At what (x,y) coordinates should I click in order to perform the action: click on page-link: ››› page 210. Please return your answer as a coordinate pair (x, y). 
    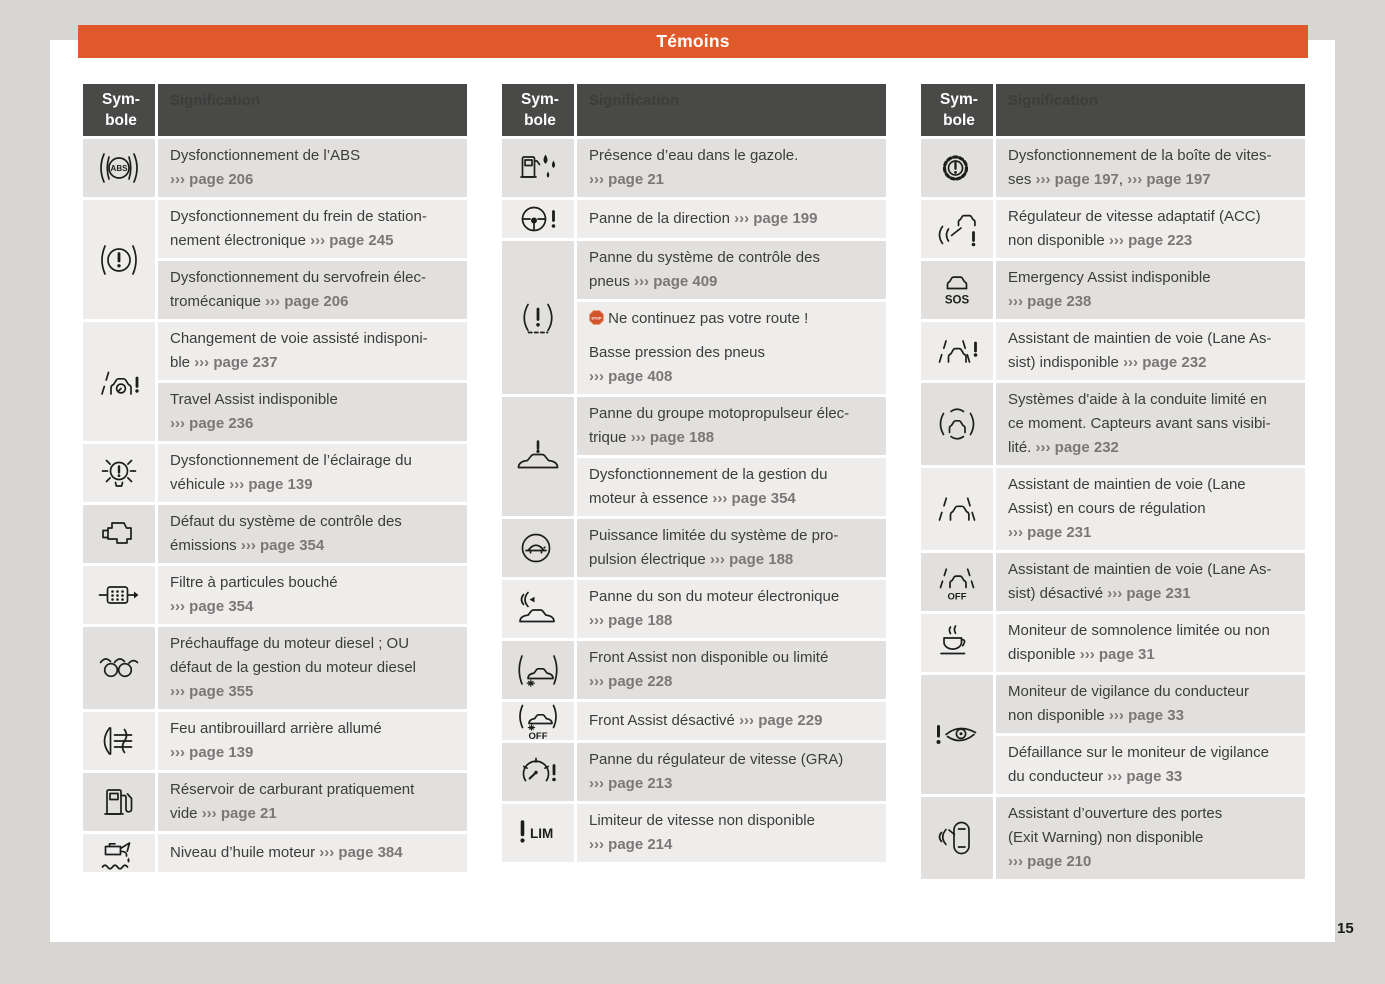
    Looking at the image, I should click on (1050, 861).